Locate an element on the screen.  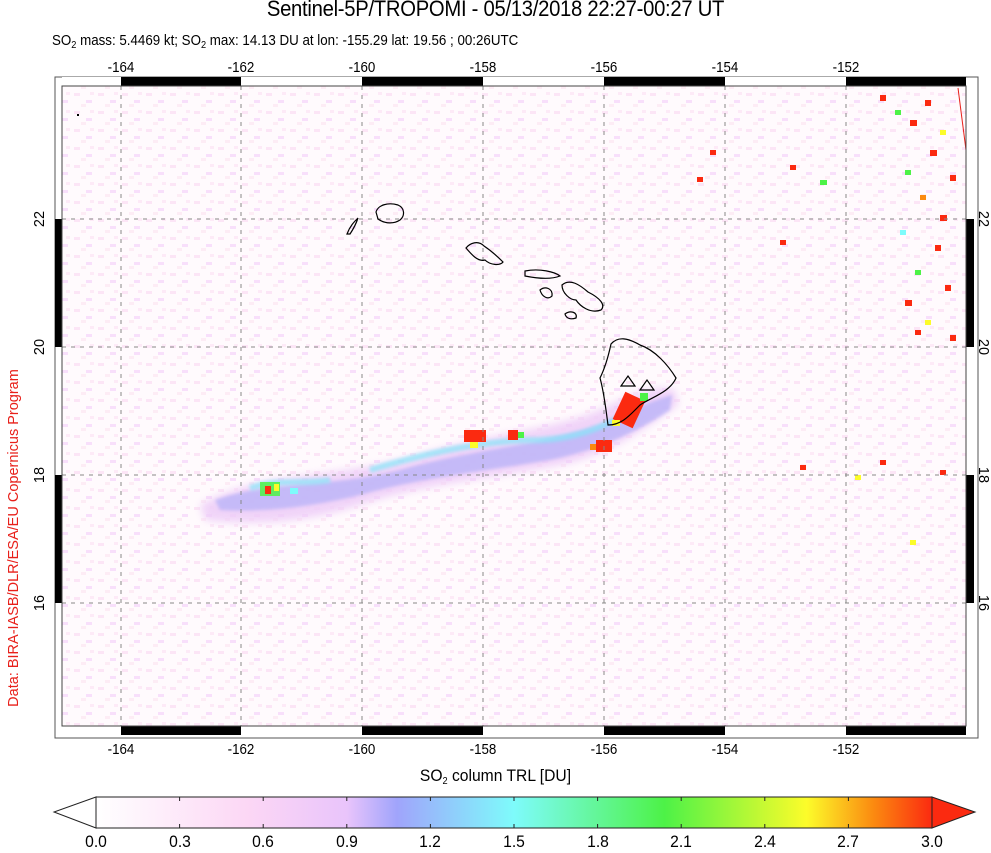
lon-label-top: -152 is located at coordinates (846, 68).